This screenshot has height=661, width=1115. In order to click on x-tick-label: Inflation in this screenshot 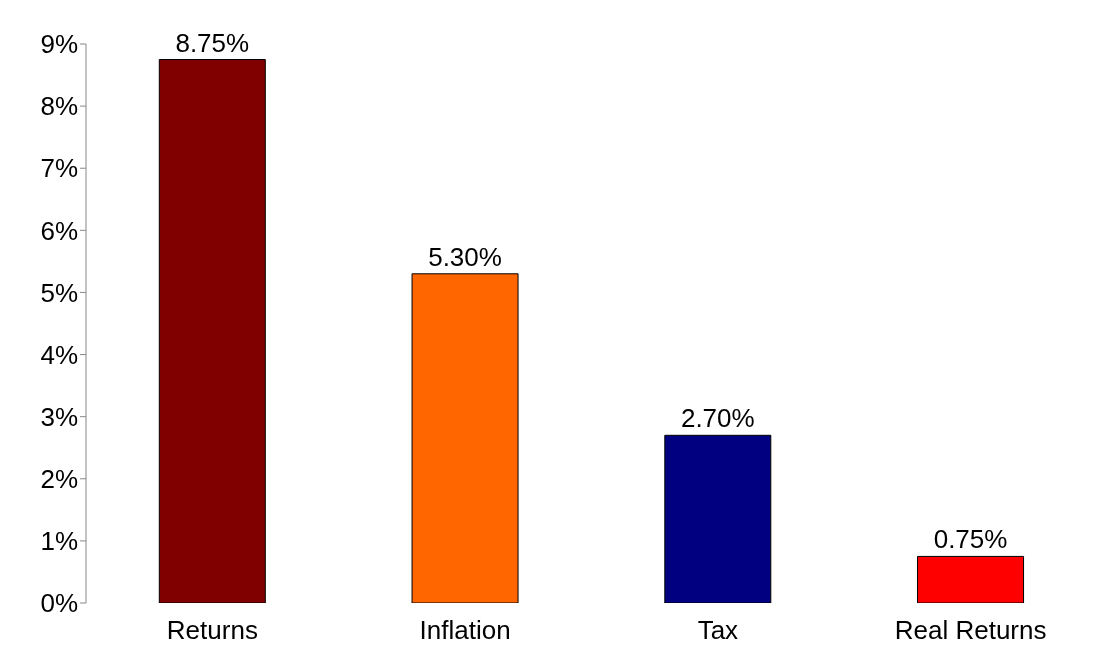, I will do `click(465, 630)`.